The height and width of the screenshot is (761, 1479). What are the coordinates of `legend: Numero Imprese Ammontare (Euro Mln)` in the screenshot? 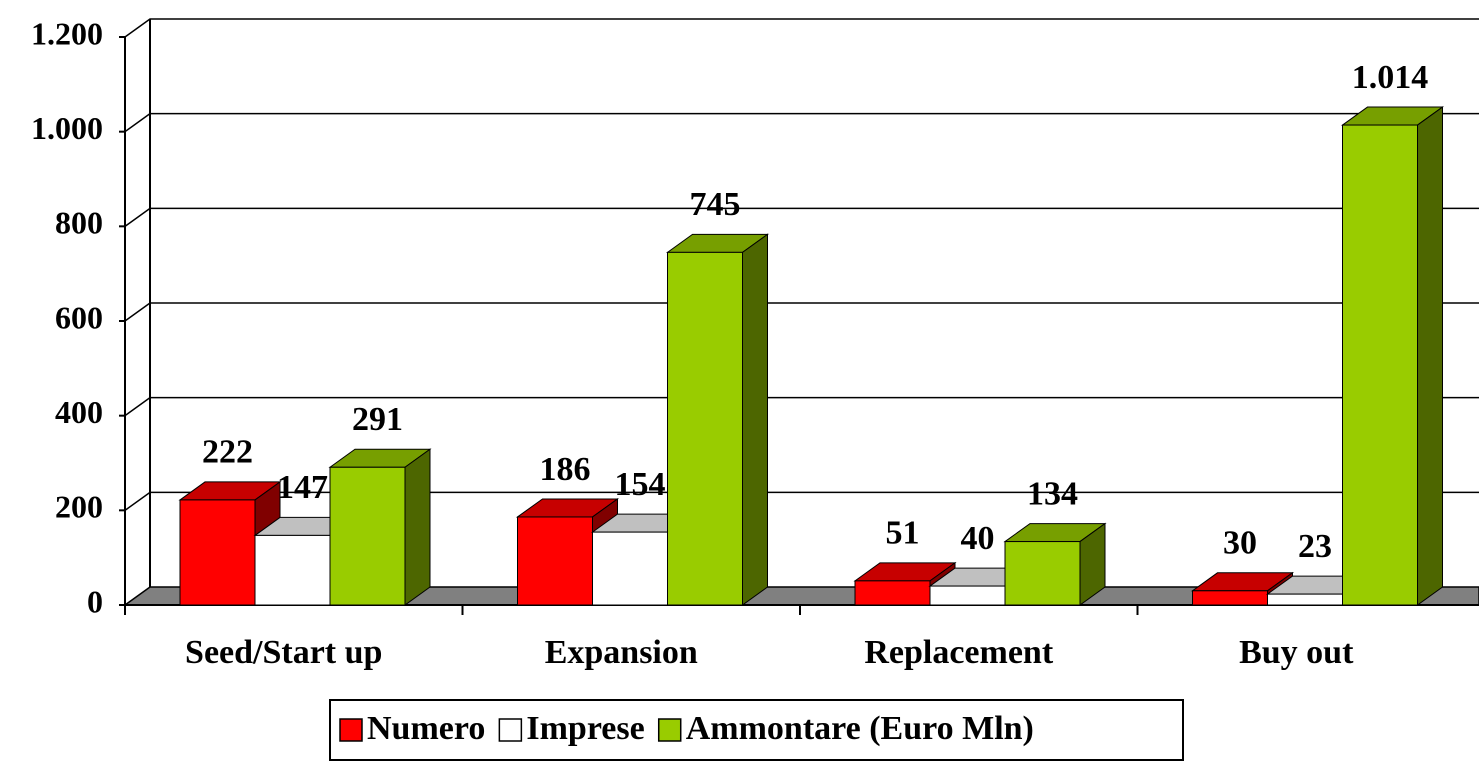 It's located at (756, 730).